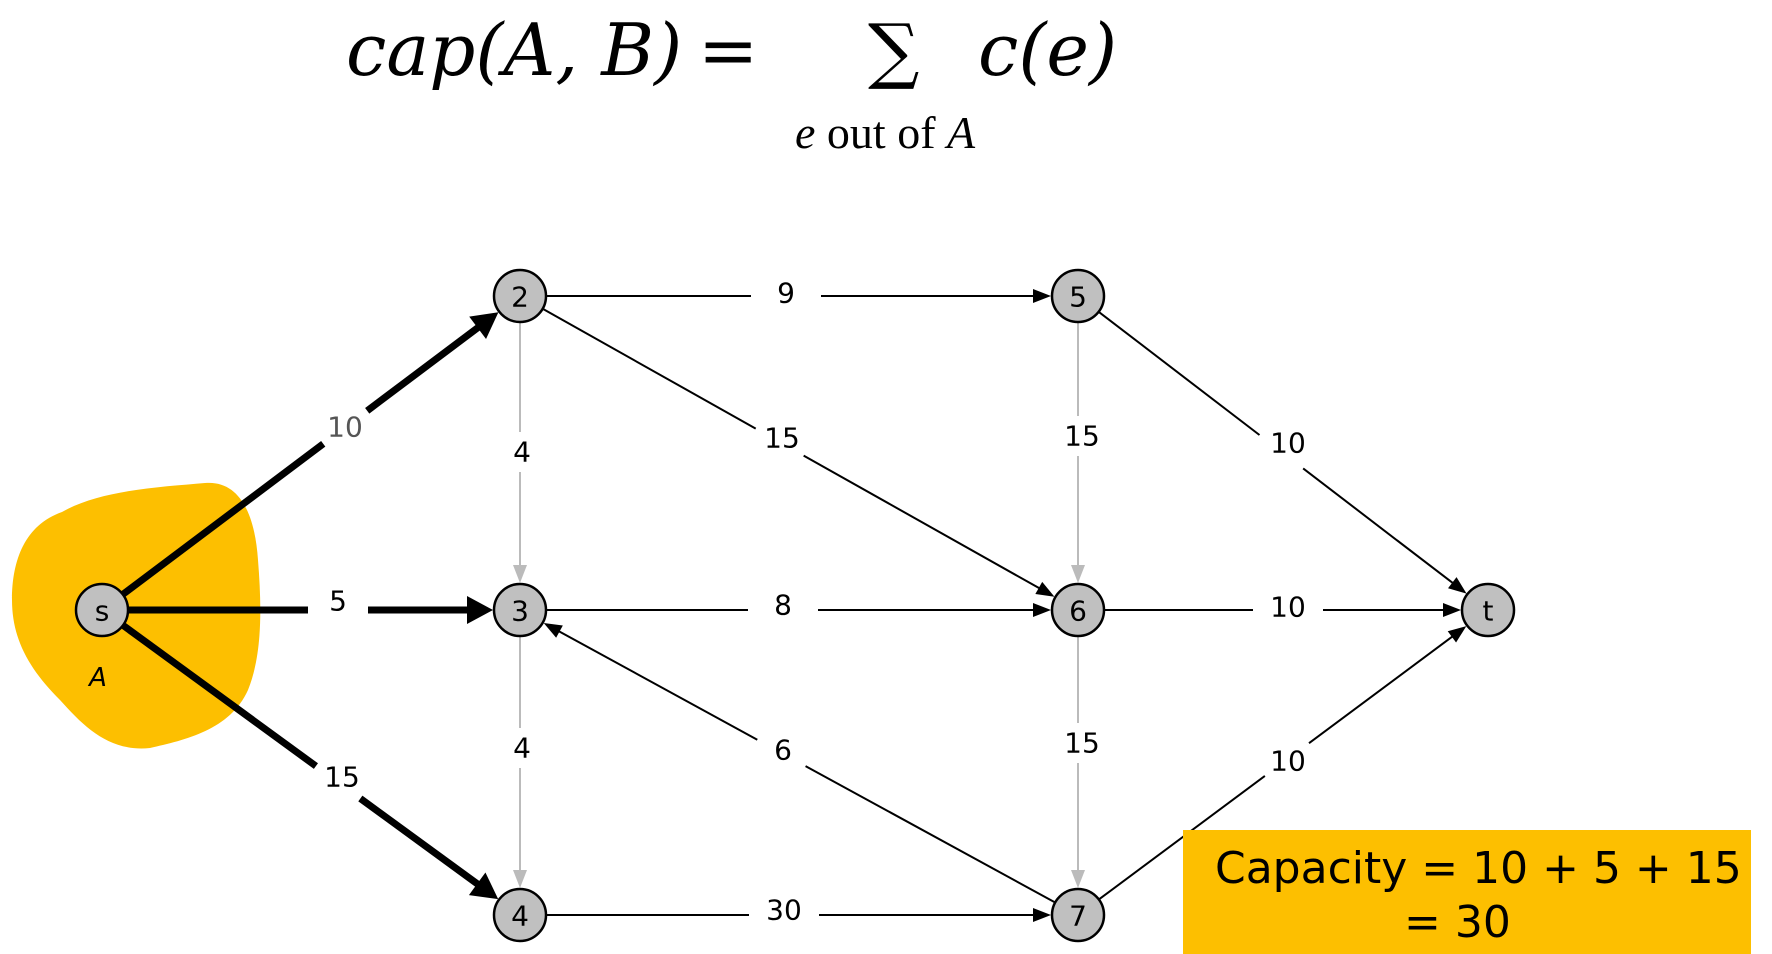 Image resolution: width=1772 pixels, height=954 pixels. Describe the element at coordinates (783, 750) in the screenshot. I see `edge-7-3-capacity: 6` at that location.